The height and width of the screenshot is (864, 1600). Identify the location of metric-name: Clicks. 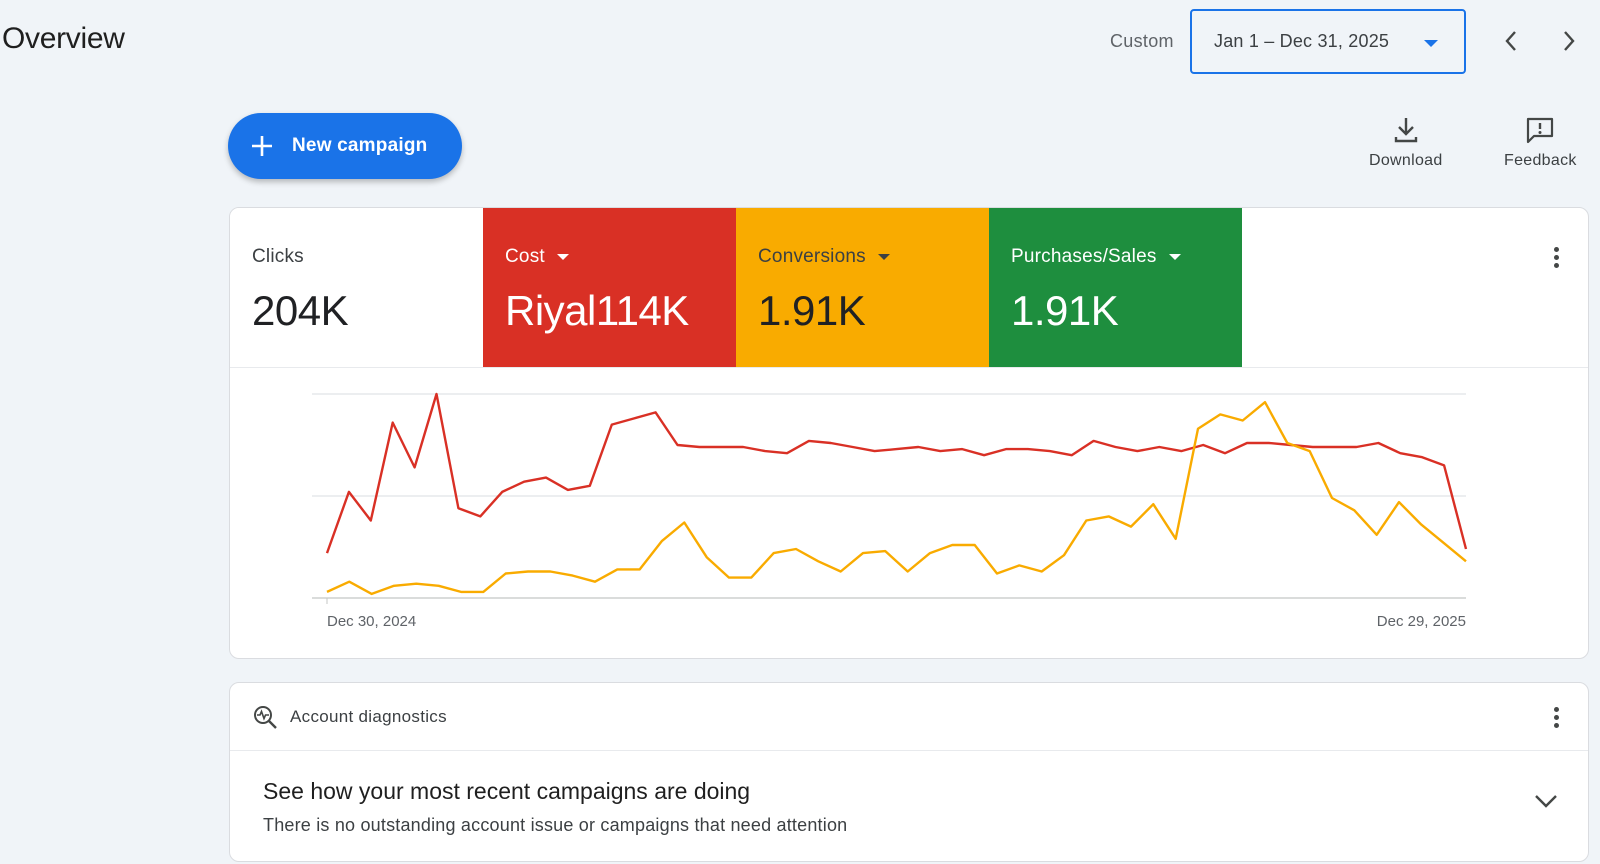
(278, 256).